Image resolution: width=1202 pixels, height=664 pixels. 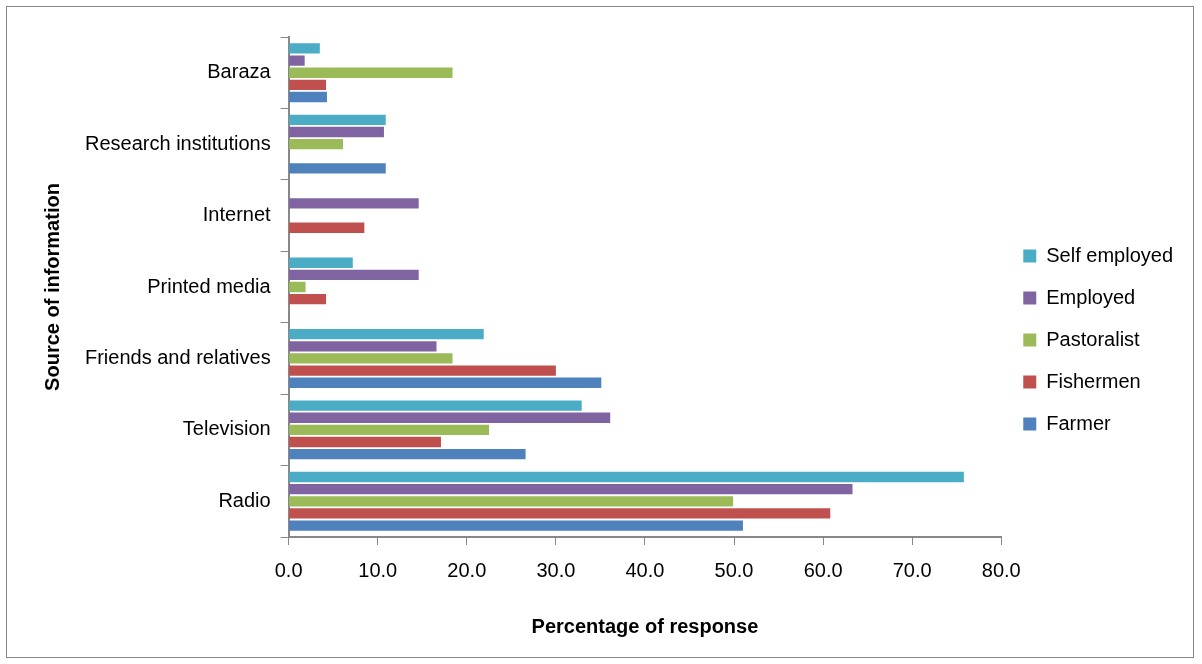 I want to click on x-tick-label: 60.0, so click(x=823, y=569).